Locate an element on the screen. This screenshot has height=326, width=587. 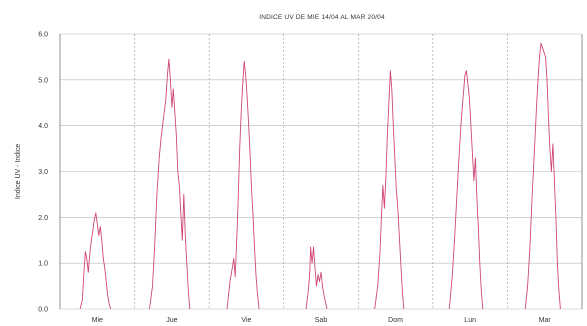
series-line-sab is located at coordinates (316, 278).